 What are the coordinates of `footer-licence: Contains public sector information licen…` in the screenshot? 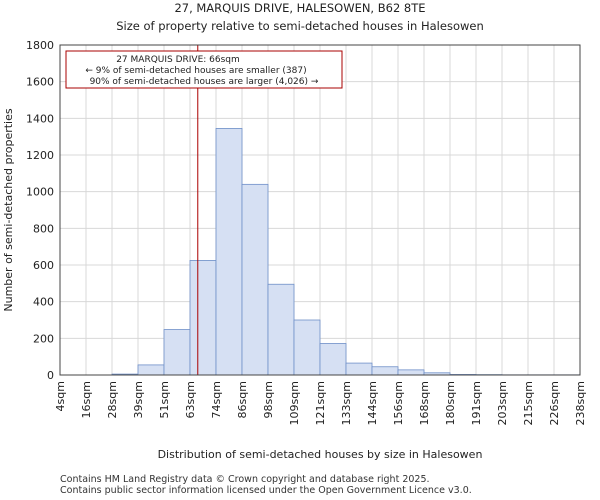 It's located at (266, 490).